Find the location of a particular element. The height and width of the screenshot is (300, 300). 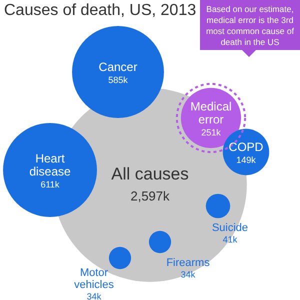

data-label: 611k is located at coordinates (50, 184).